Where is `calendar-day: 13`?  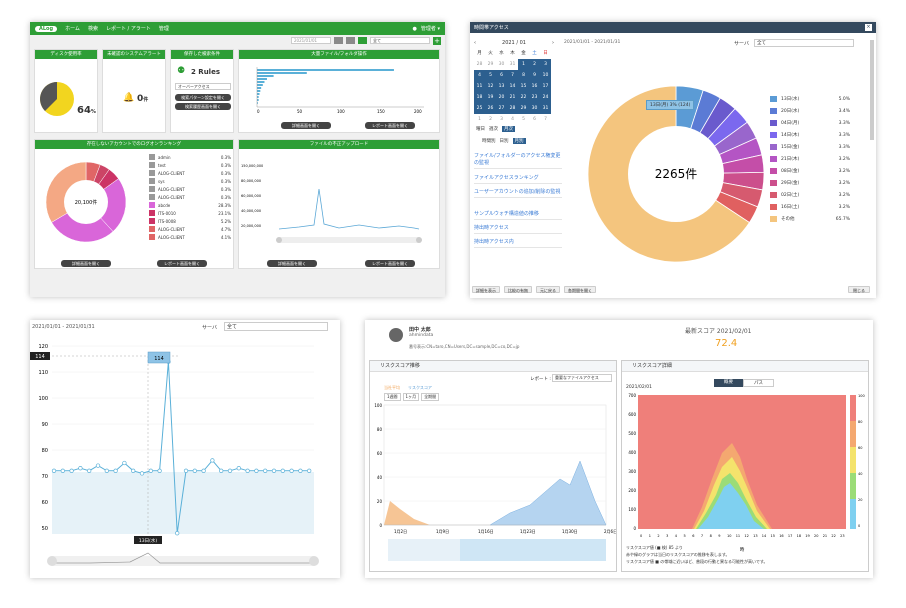 calendar-day: 13 is located at coordinates (501, 86).